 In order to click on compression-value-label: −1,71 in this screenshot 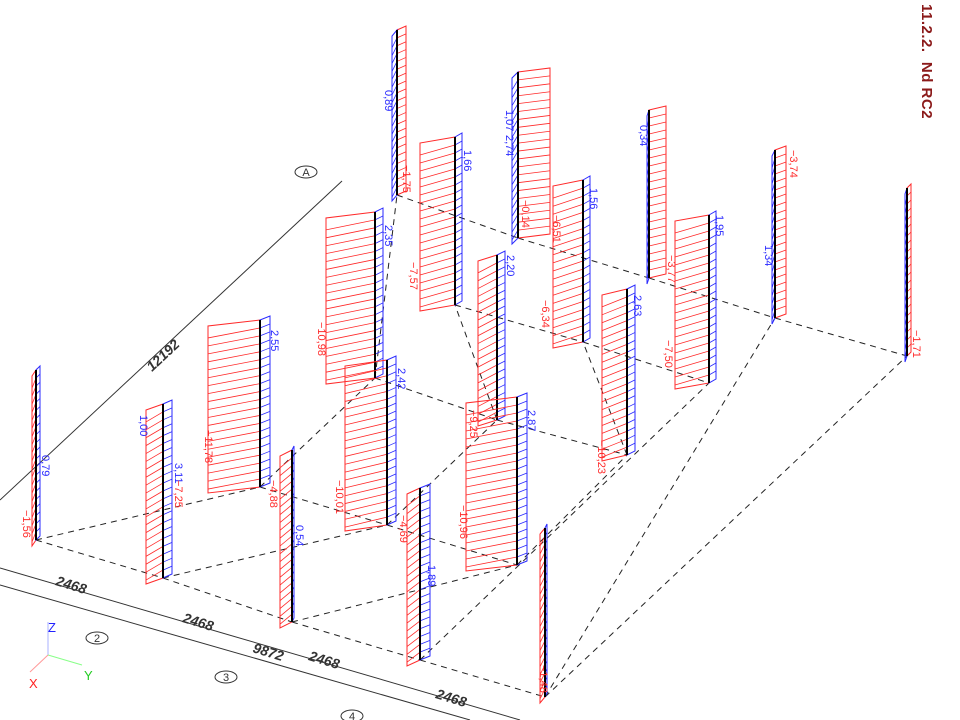, I will do `click(916, 344)`.